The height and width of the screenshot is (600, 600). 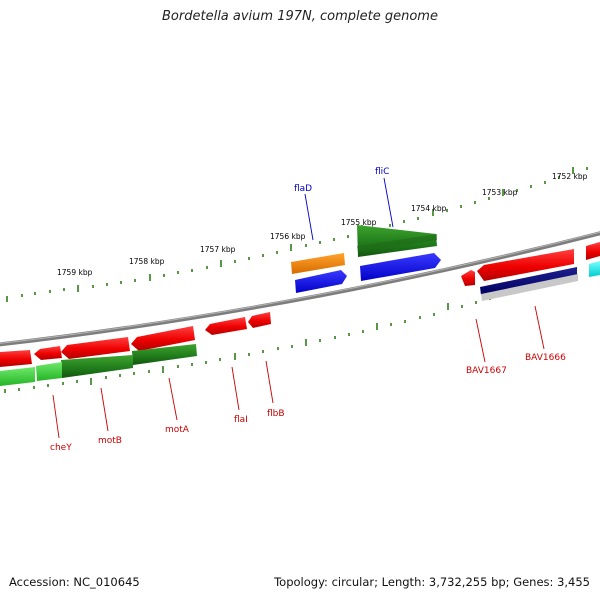 What do you see at coordinates (321, 281) in the screenshot?
I see `gene-flaD-partner` at bounding box center [321, 281].